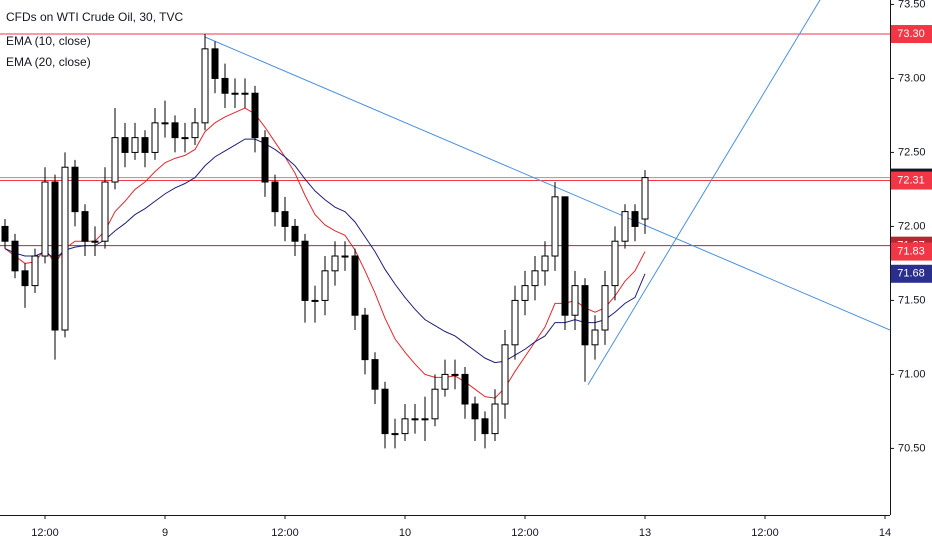 This screenshot has height=550, width=932. I want to click on legend-entry: EMA (20, close), so click(48, 62).